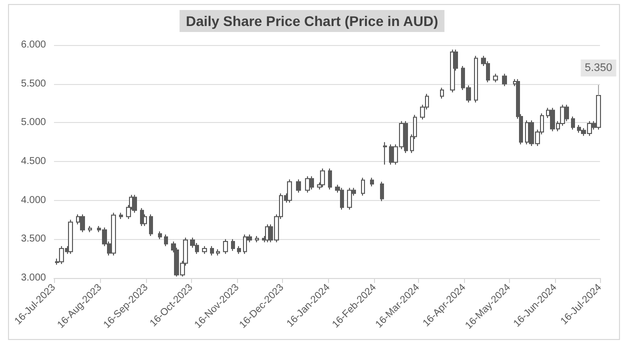  Describe the element at coordinates (33, 45) in the screenshot. I see `y-tick-label: 6.000` at that location.